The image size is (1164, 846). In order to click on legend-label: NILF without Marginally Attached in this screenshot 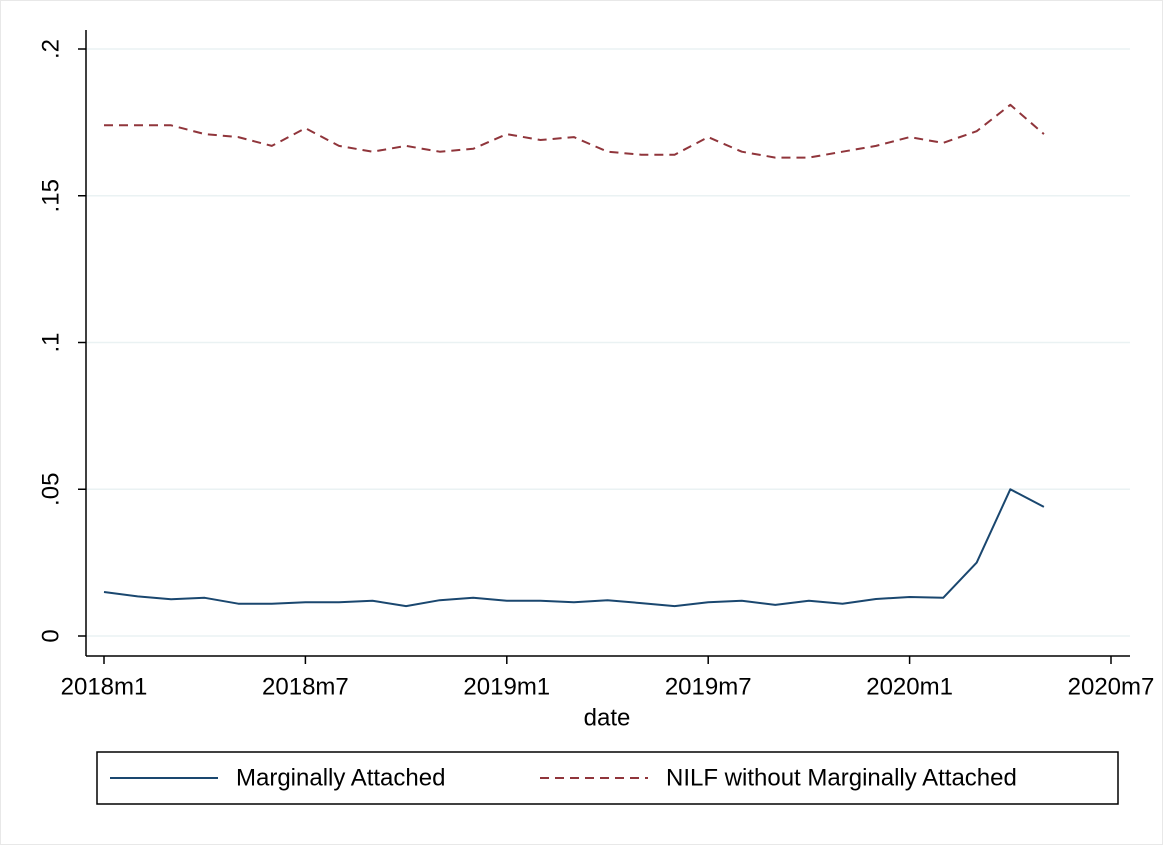, I will do `click(841, 777)`.